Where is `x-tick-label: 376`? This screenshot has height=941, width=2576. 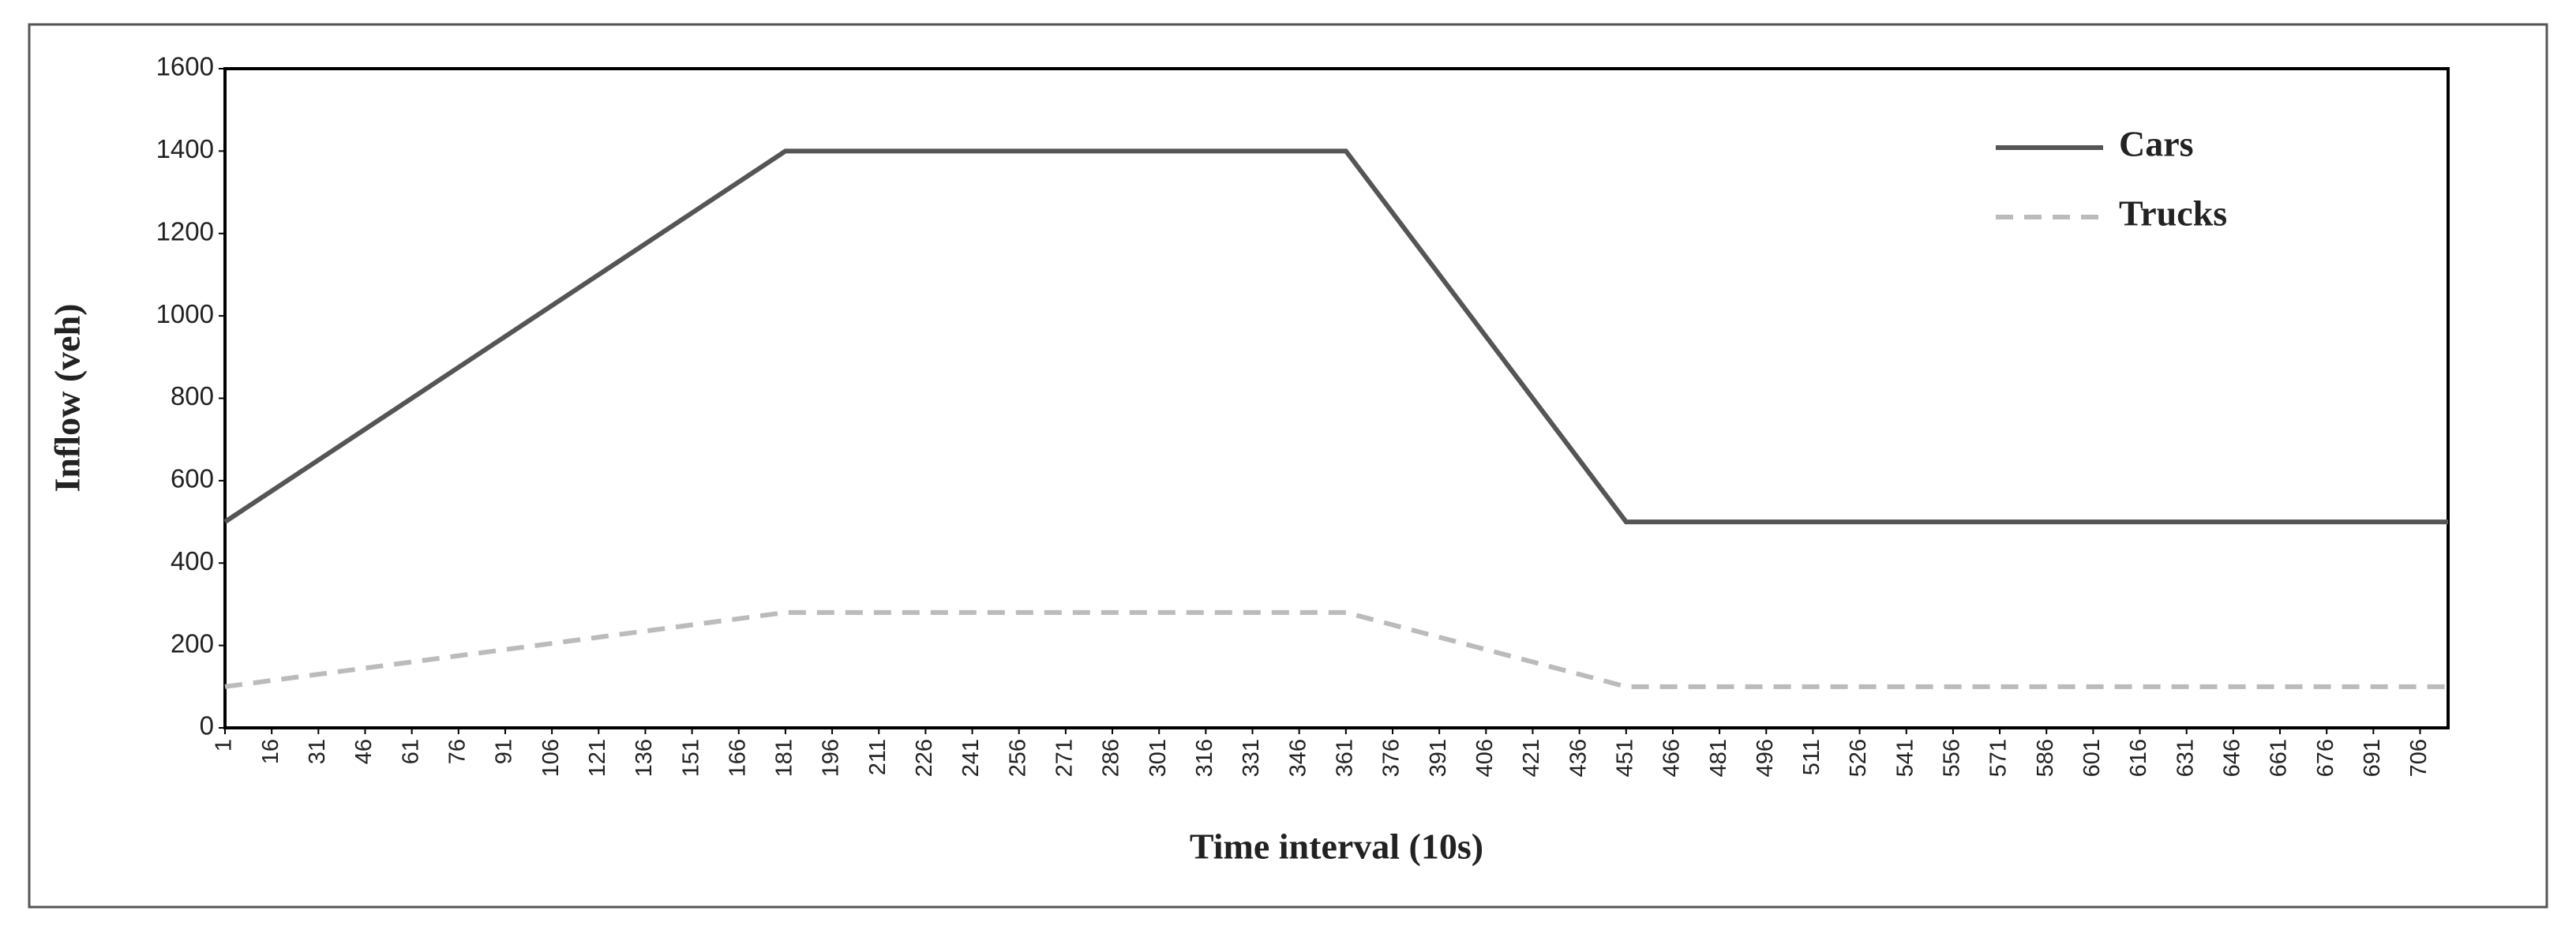
x-tick-label: 376 is located at coordinates (1391, 758).